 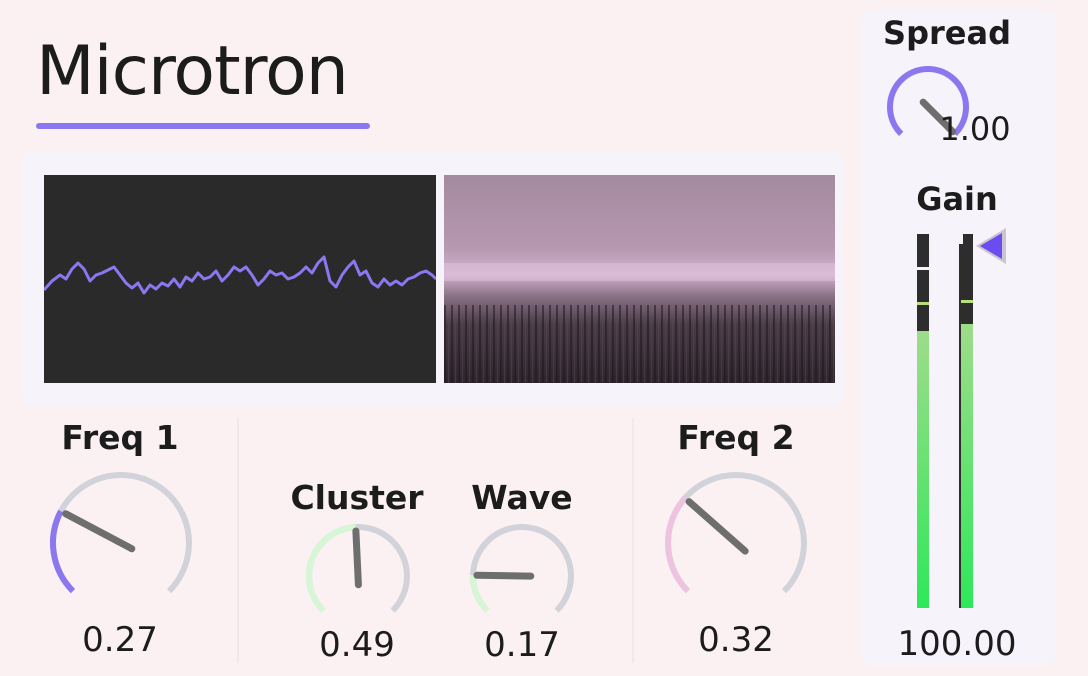 I want to click on gain-meter-right-fill, so click(x=967, y=465).